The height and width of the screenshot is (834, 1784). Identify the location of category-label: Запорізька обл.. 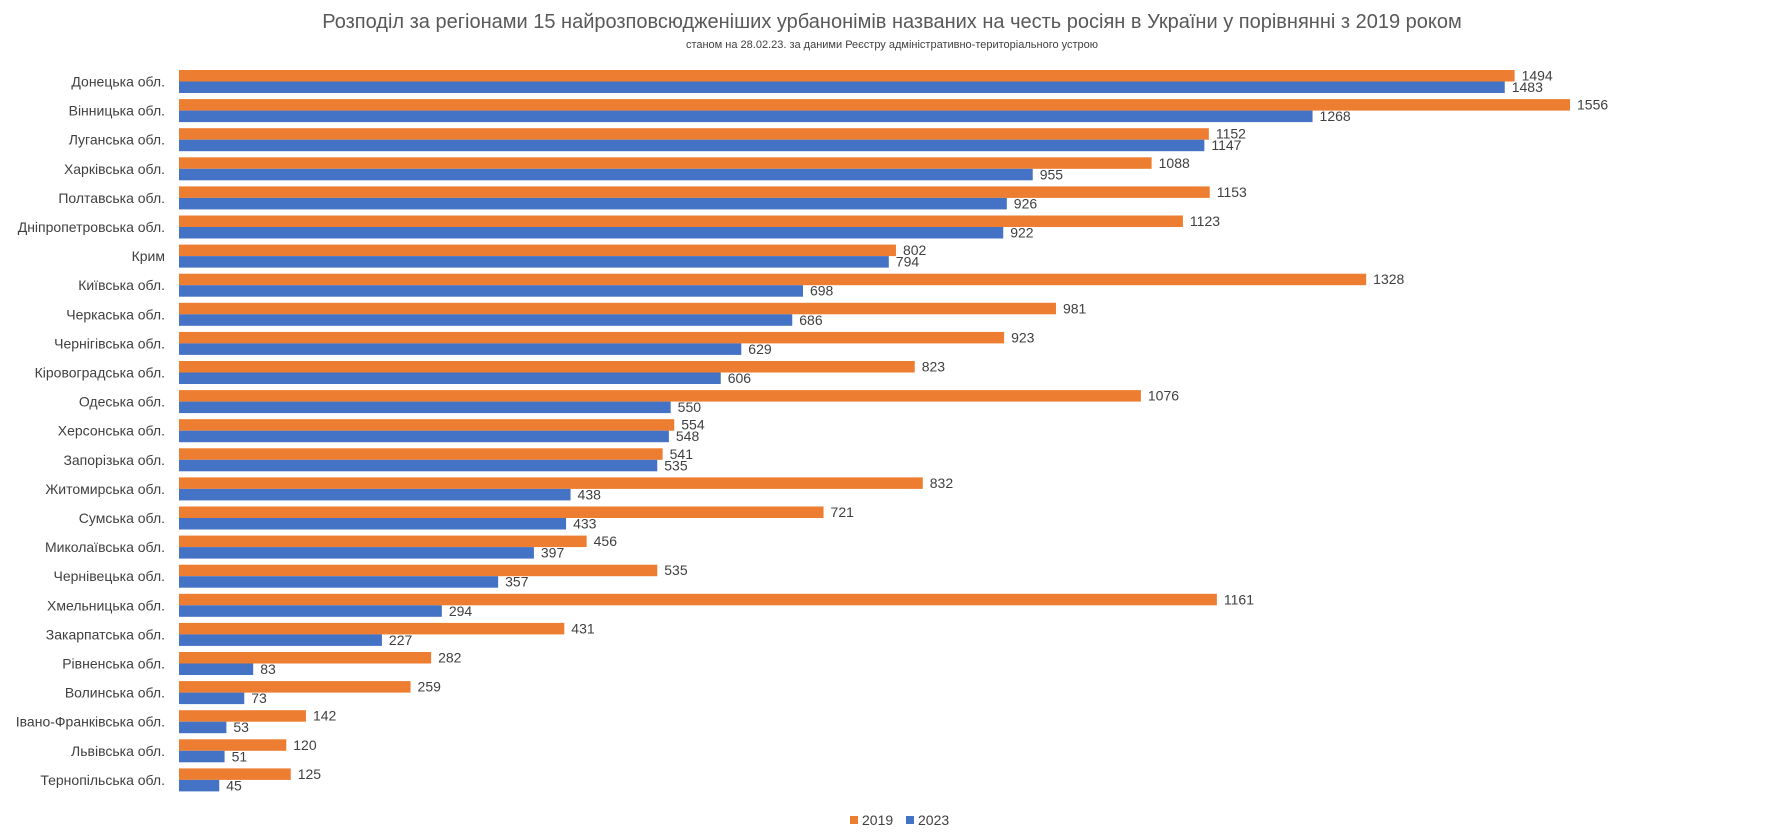
(114, 460).